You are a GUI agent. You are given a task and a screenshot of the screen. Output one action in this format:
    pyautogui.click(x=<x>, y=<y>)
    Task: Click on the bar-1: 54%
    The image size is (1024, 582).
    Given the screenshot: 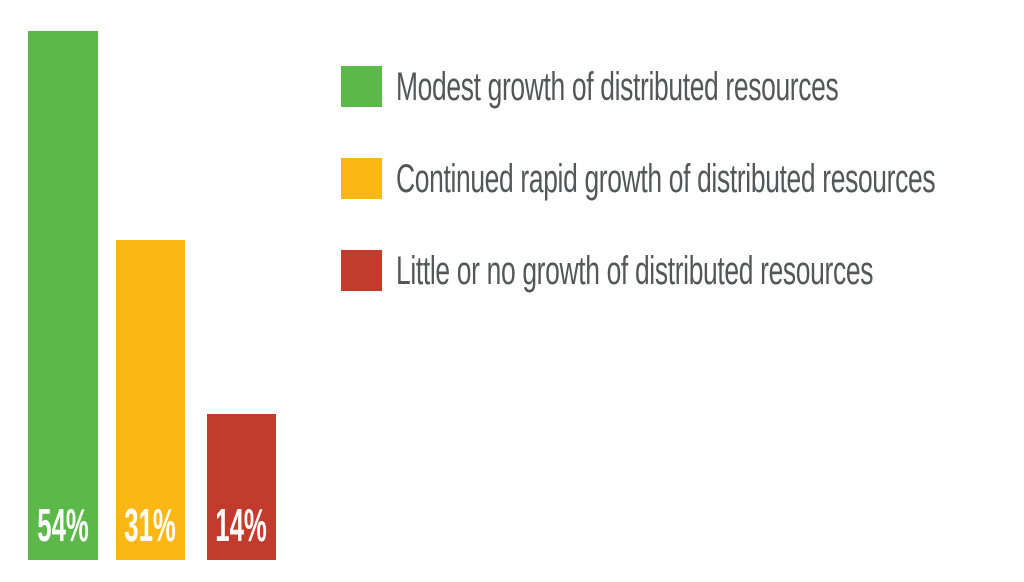 What is the action you would take?
    pyautogui.click(x=63, y=295)
    